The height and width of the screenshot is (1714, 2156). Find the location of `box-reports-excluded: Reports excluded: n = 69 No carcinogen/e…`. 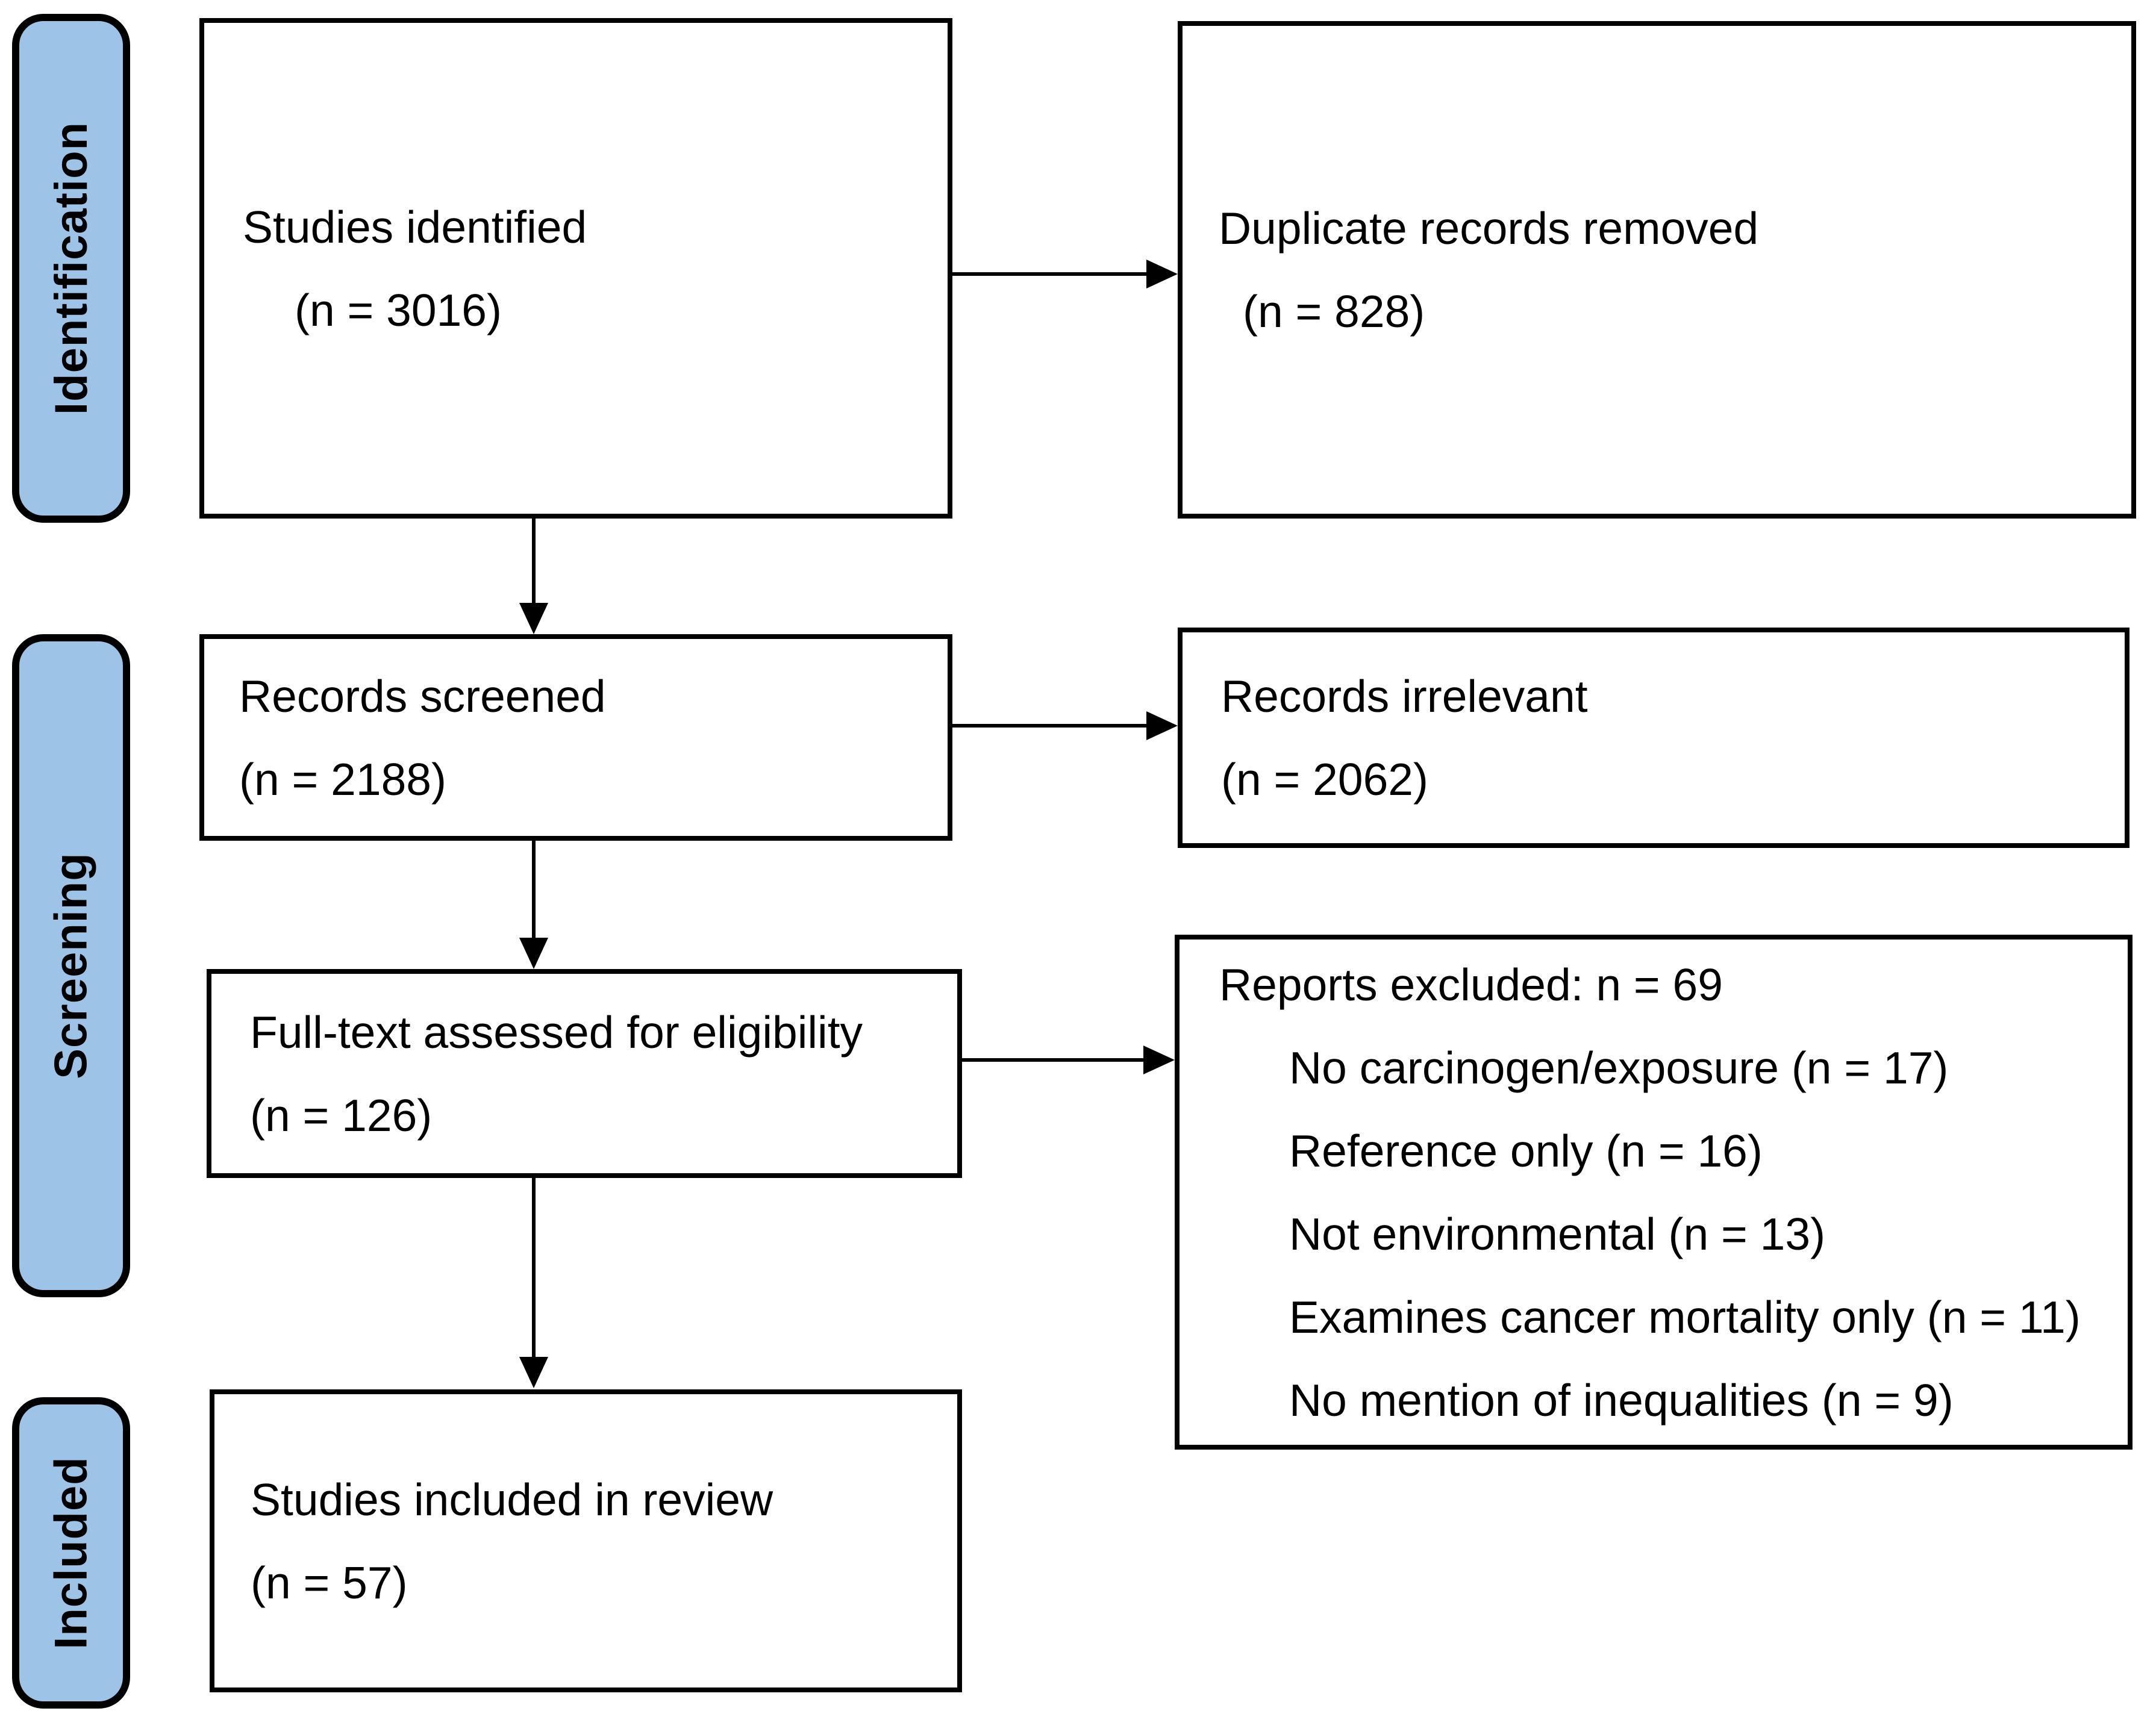

box-reports-excluded: Reports excluded: n = 69 No carcinogen/e… is located at coordinates (1654, 1192).